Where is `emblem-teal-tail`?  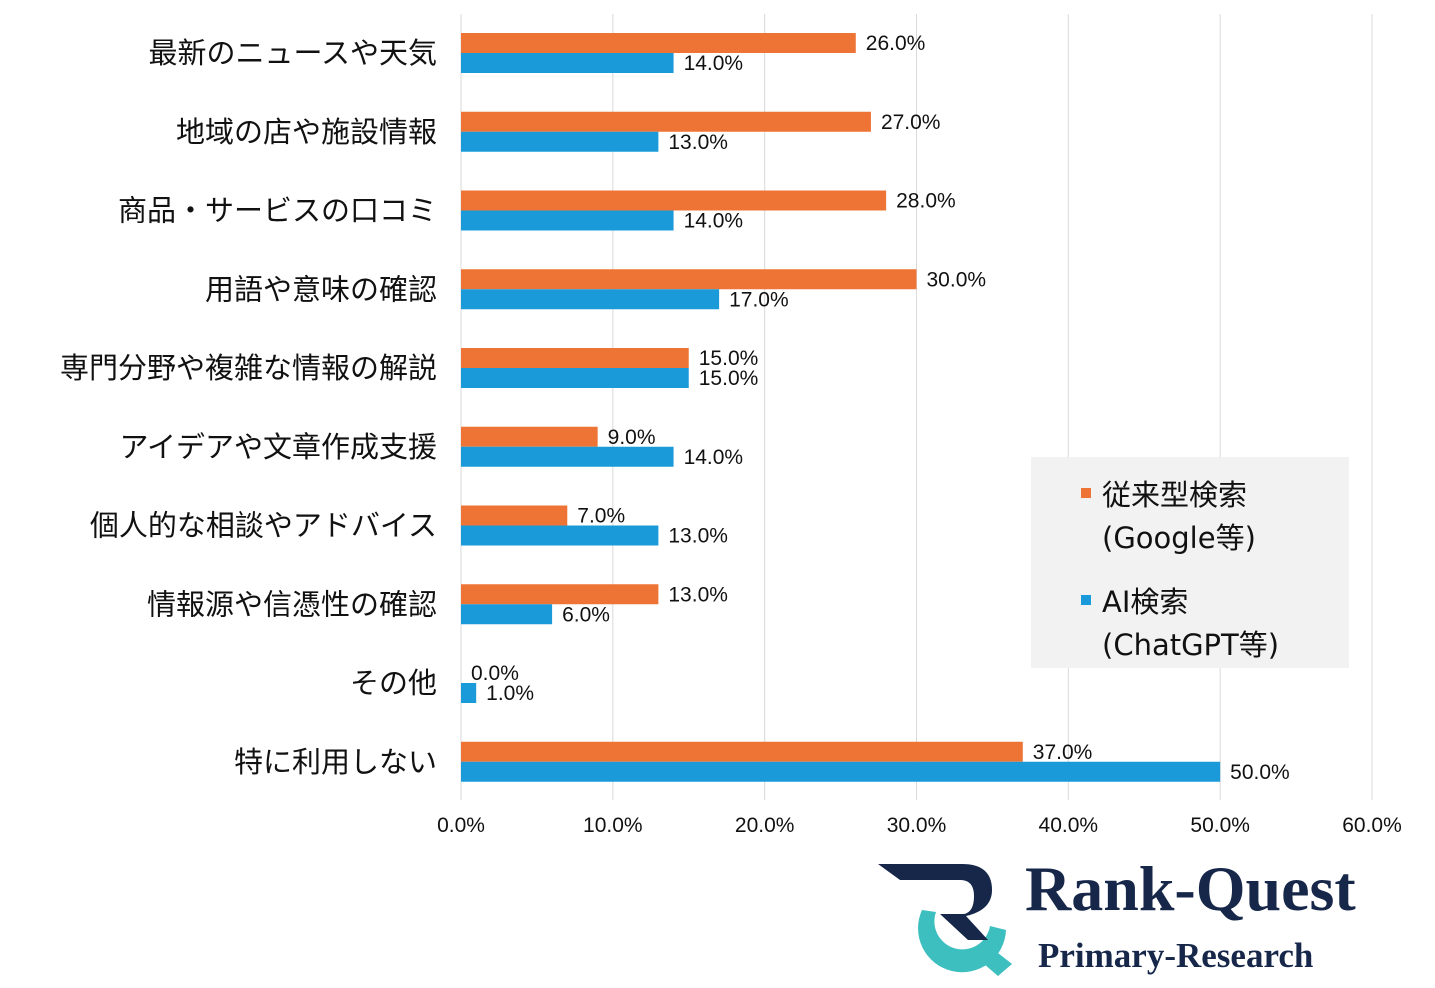
emblem-teal-tail is located at coordinates (991, 959).